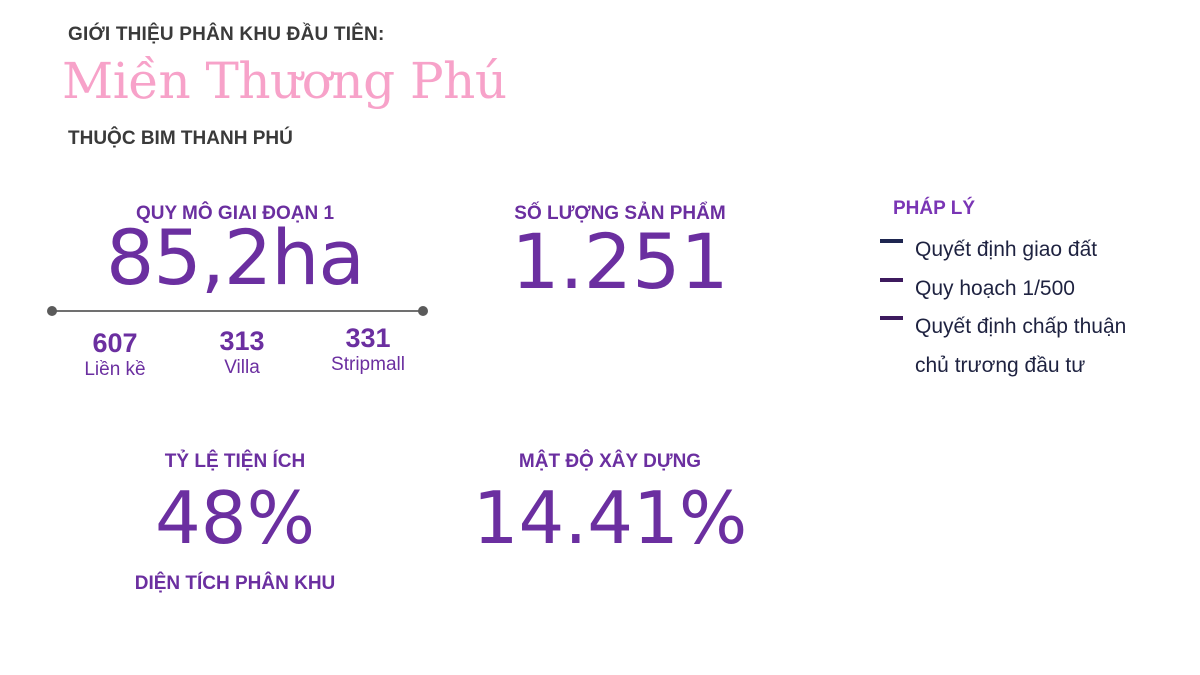 The height and width of the screenshot is (675, 1200). I want to click on products-label: SỐ LƯỢNG SẢN PHẨM, so click(620, 213).